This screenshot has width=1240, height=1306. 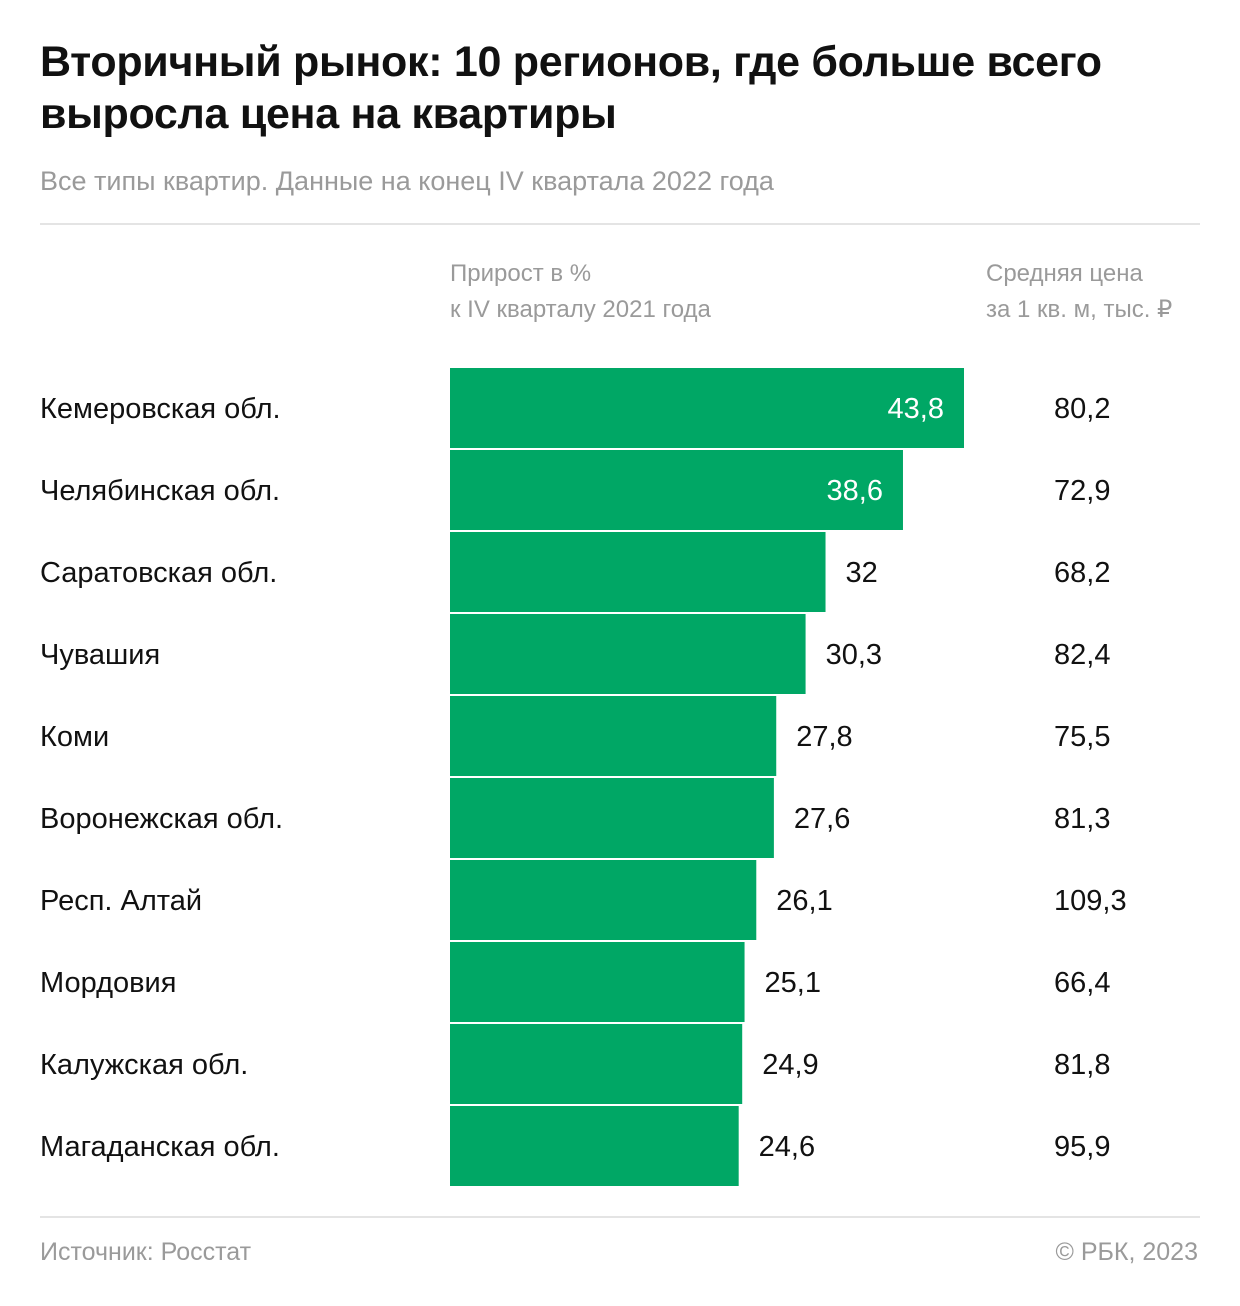 What do you see at coordinates (787, 1147) in the screenshot?
I see `value-label: 24,6` at bounding box center [787, 1147].